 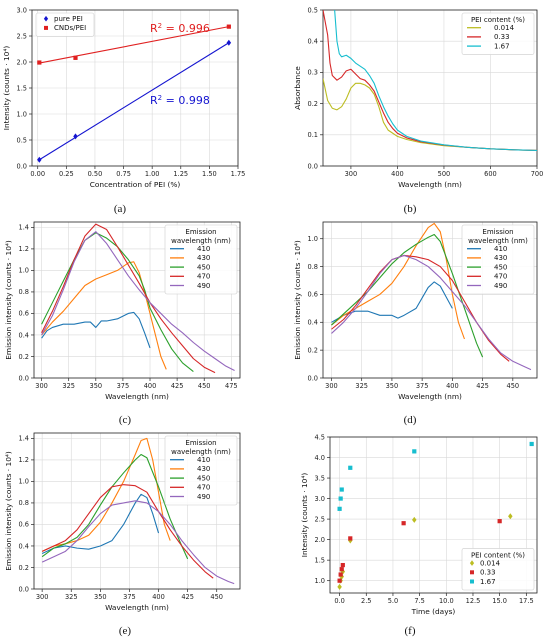 I want to click on x-tick-label: 600, so click(x=490, y=174).